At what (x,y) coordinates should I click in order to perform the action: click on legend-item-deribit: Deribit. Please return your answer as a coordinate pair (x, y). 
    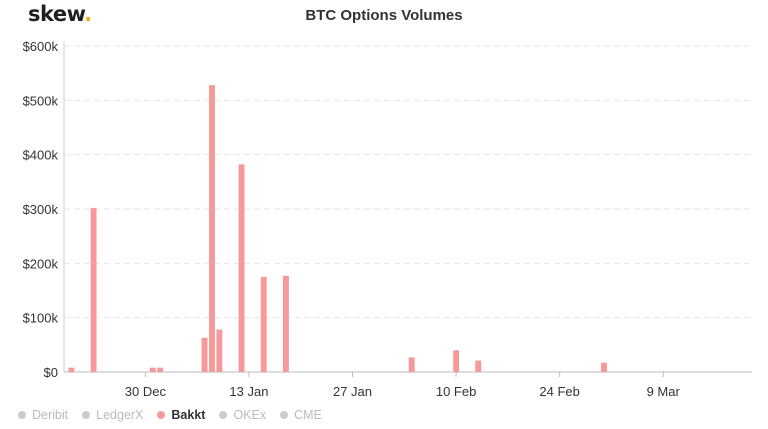
    Looking at the image, I should click on (43, 415).